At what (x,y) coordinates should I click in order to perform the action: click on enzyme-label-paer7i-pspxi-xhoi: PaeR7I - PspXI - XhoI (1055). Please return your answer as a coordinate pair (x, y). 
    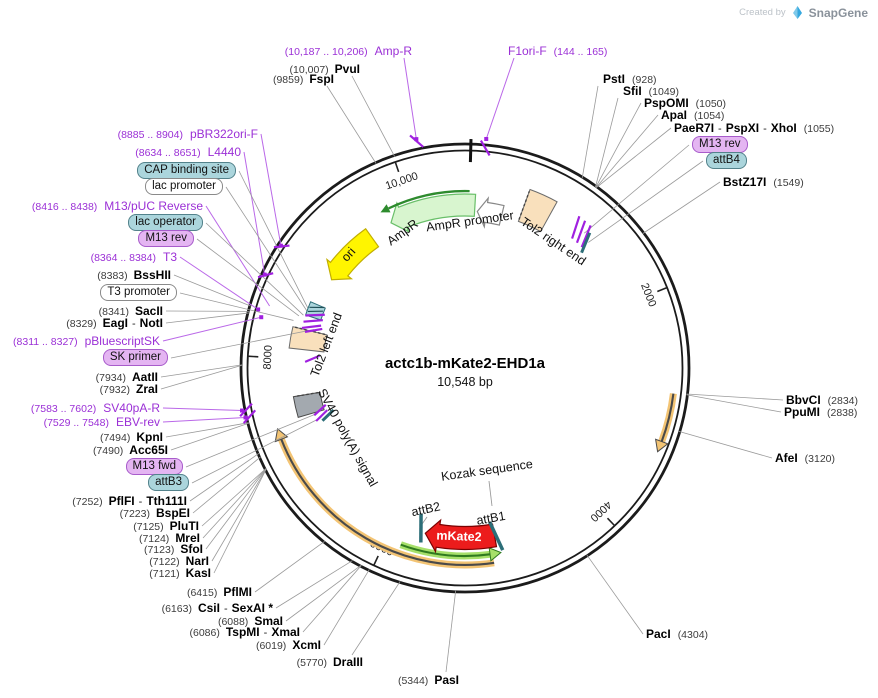
    Looking at the image, I should click on (754, 128).